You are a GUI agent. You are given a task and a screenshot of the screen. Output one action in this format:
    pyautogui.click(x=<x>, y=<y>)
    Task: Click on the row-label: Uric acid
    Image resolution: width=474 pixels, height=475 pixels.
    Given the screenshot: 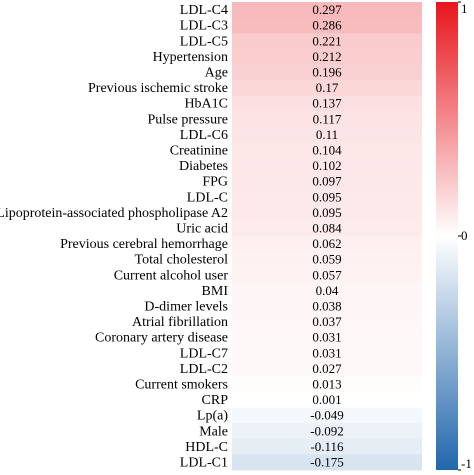 What is the action you would take?
    pyautogui.click(x=202, y=229)
    